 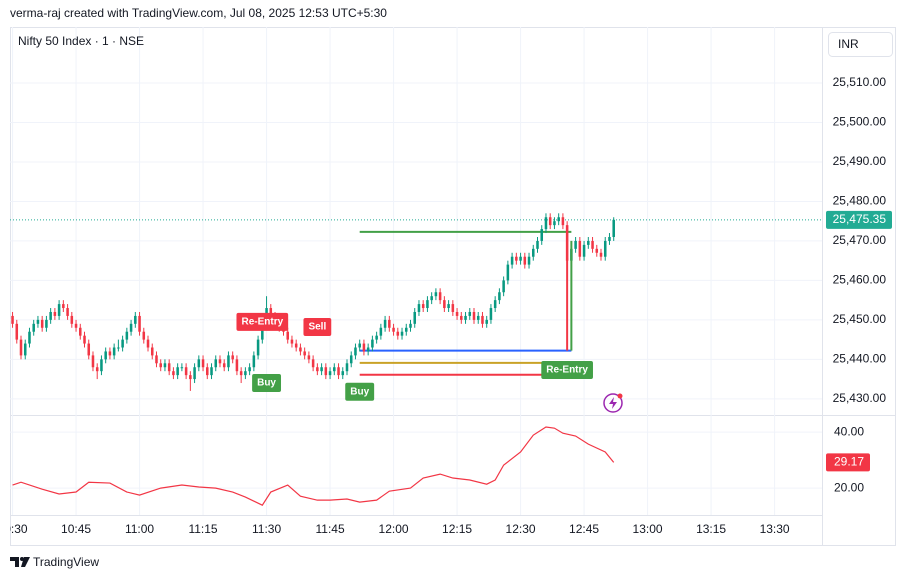 What do you see at coordinates (20, 562) in the screenshot?
I see `tradingview-logo` at bounding box center [20, 562].